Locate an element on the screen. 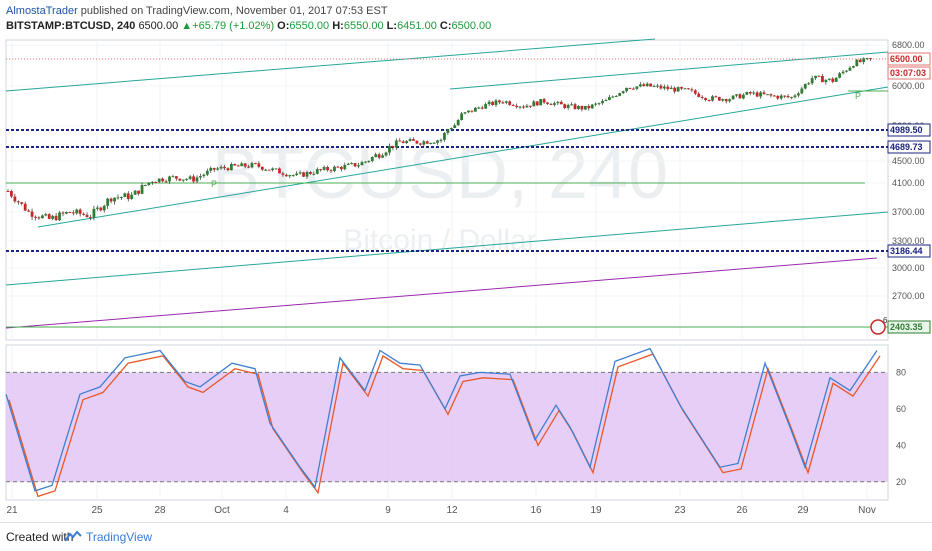  y-tick-label: 6000.00 is located at coordinates (908, 86).